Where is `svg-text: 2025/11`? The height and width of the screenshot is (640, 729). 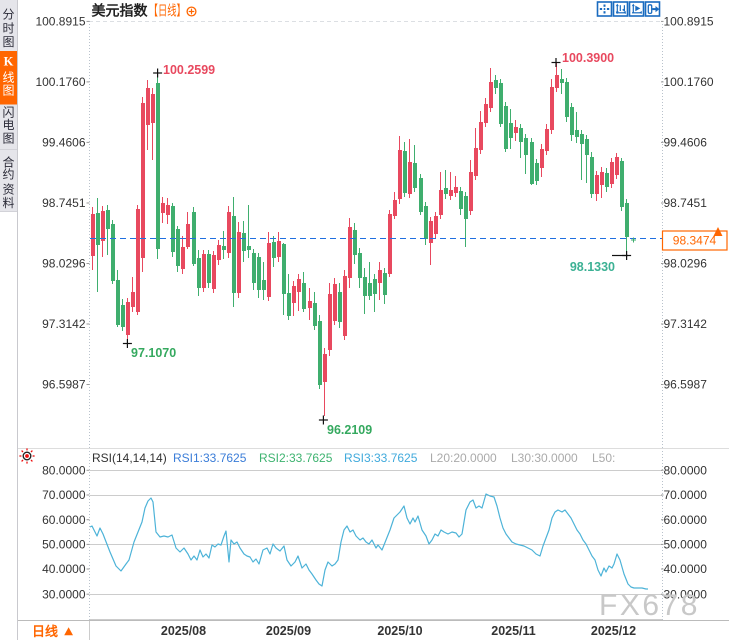 svg-text: 2025/11 is located at coordinates (513, 631).